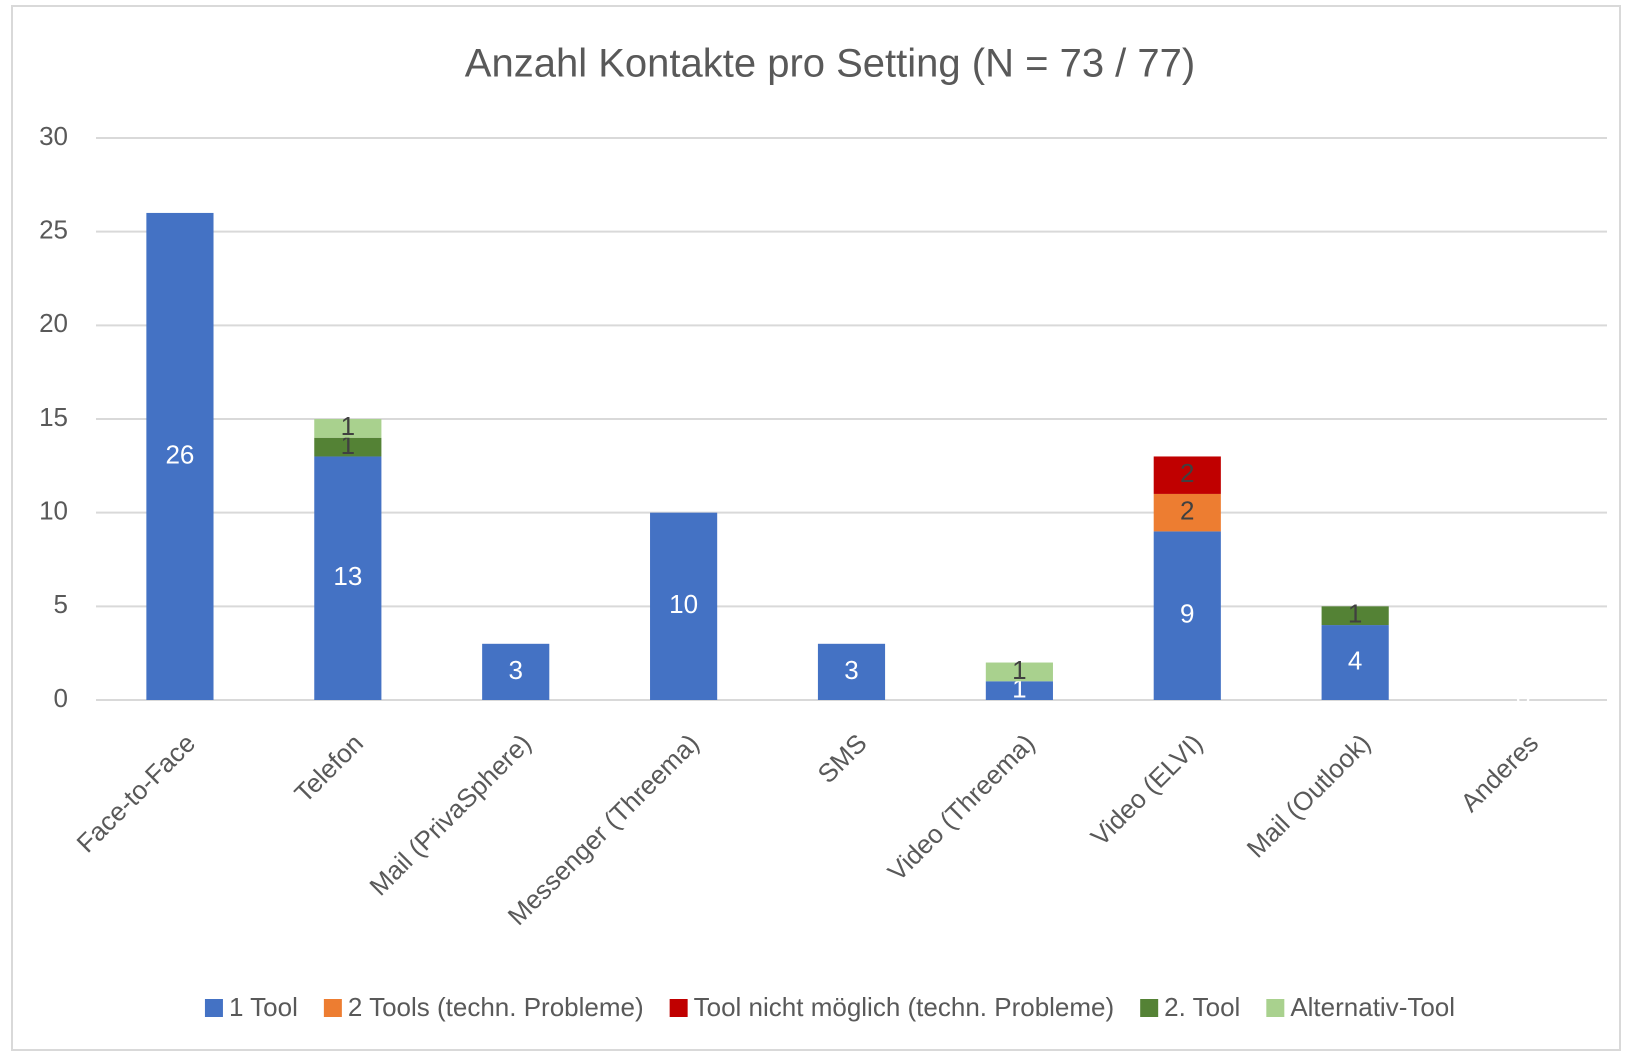  What do you see at coordinates (61, 698) in the screenshot?
I see `y-tick-label: 0` at bounding box center [61, 698].